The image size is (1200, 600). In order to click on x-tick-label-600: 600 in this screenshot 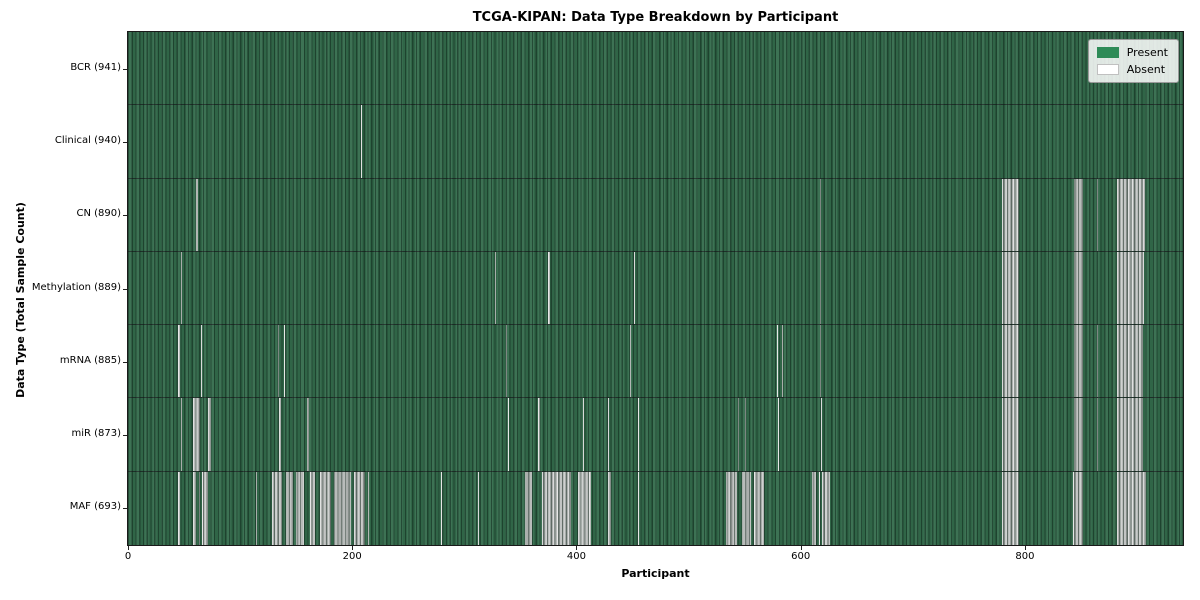, I will do `click(801, 556)`.